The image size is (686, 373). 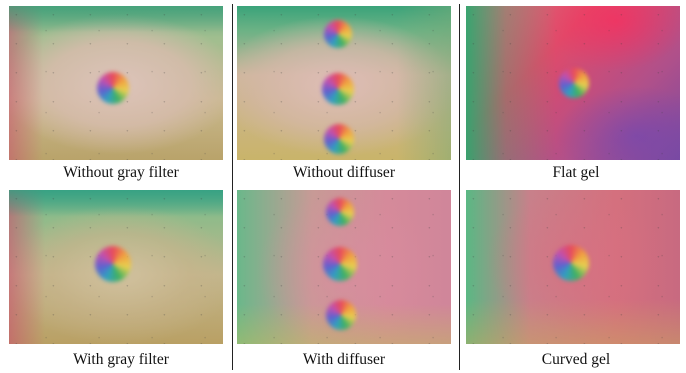 I want to click on column-divider-right, so click(x=459, y=187).